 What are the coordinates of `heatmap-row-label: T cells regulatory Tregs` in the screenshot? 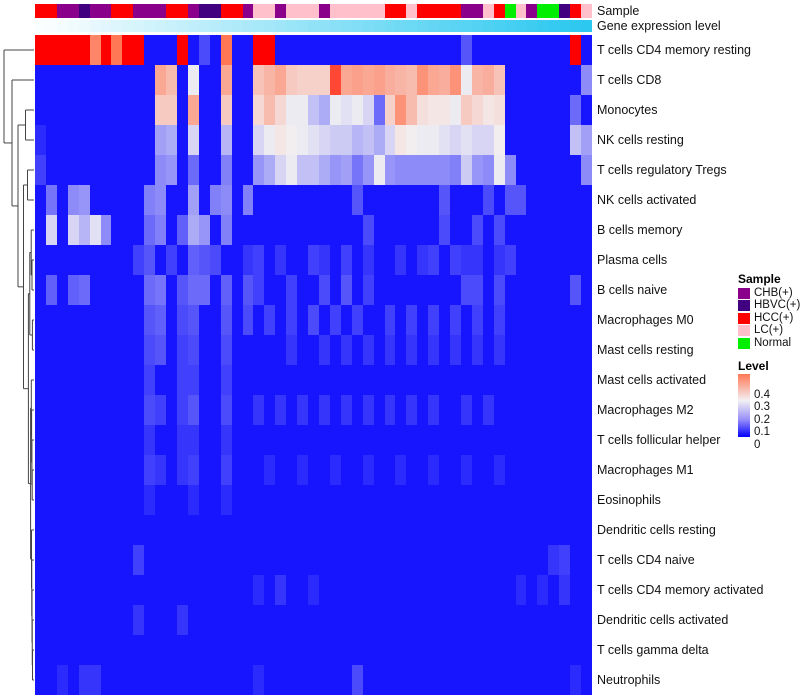 It's located at (662, 169).